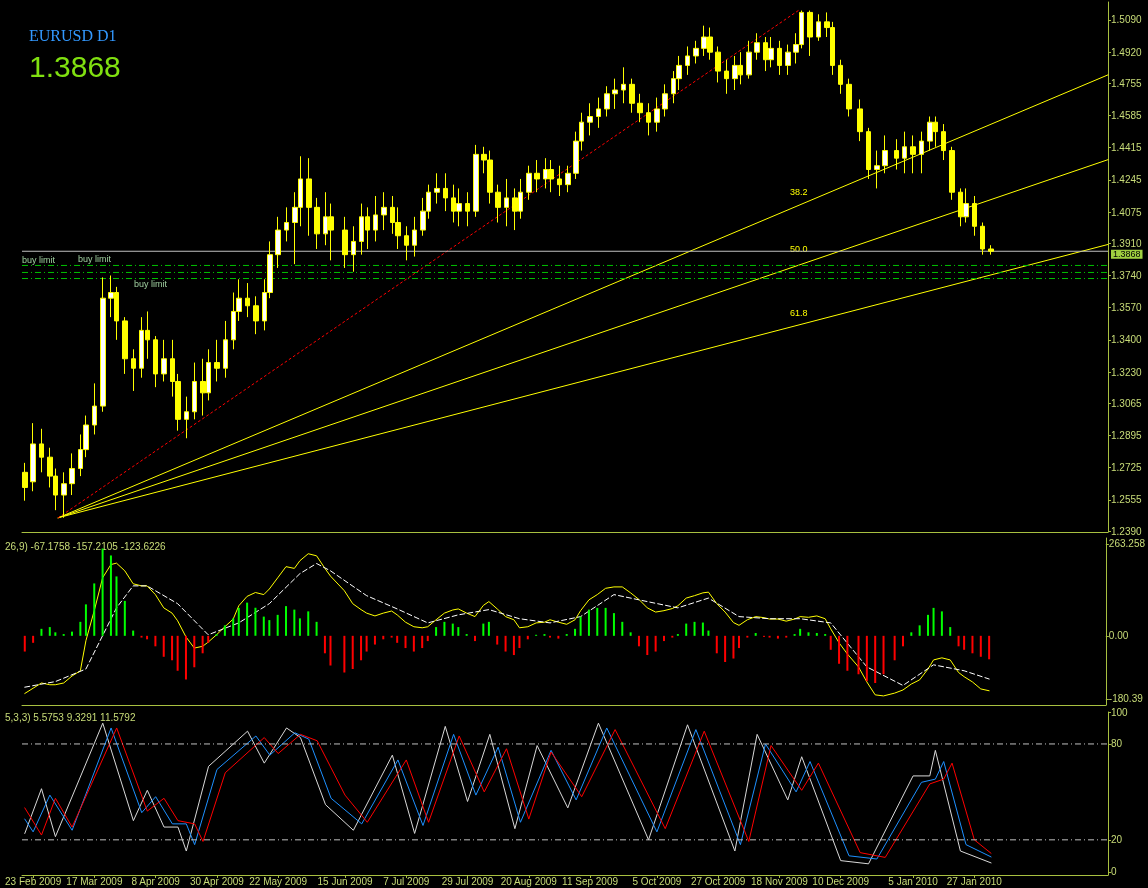 Image resolution: width=1148 pixels, height=888 pixels. What do you see at coordinates (1127, 308) in the screenshot?
I see `y-tick-label: 1.3570` at bounding box center [1127, 308].